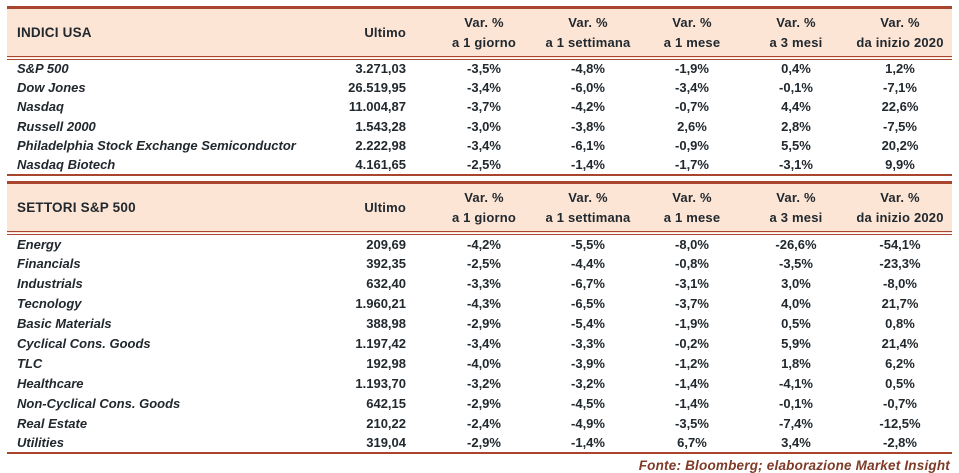 Image resolution: width=959 pixels, height=473 pixels. I want to click on table-row: TLC 192,98 -4,0% -3,9% -1,2% 1,8% 6,2%, so click(479, 363).